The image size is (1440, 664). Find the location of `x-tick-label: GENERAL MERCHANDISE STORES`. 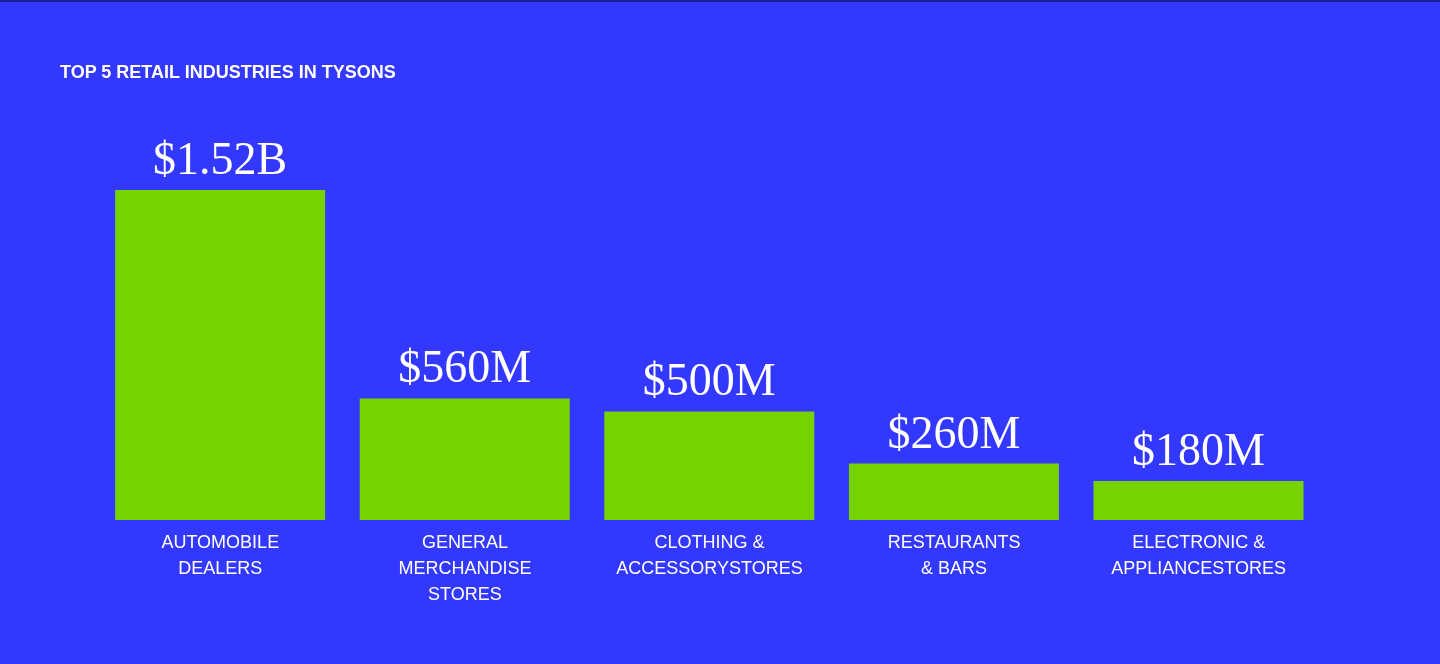

x-tick-label: GENERAL MERCHANDISE STORES is located at coordinates (465, 568).